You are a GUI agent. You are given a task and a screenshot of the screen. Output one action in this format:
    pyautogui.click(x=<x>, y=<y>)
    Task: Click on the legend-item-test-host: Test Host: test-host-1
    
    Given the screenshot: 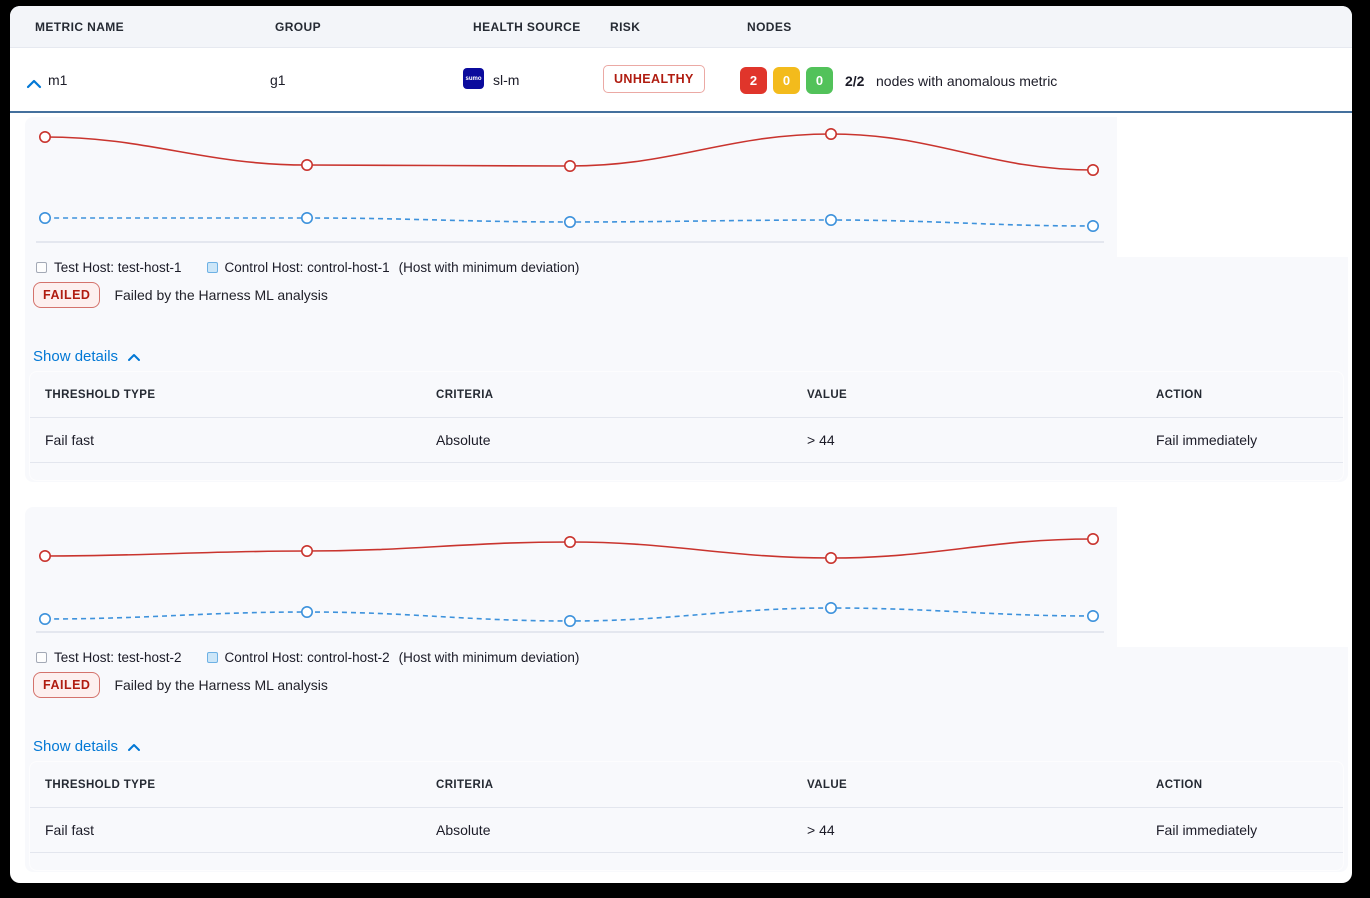 What is the action you would take?
    pyautogui.click(x=109, y=267)
    